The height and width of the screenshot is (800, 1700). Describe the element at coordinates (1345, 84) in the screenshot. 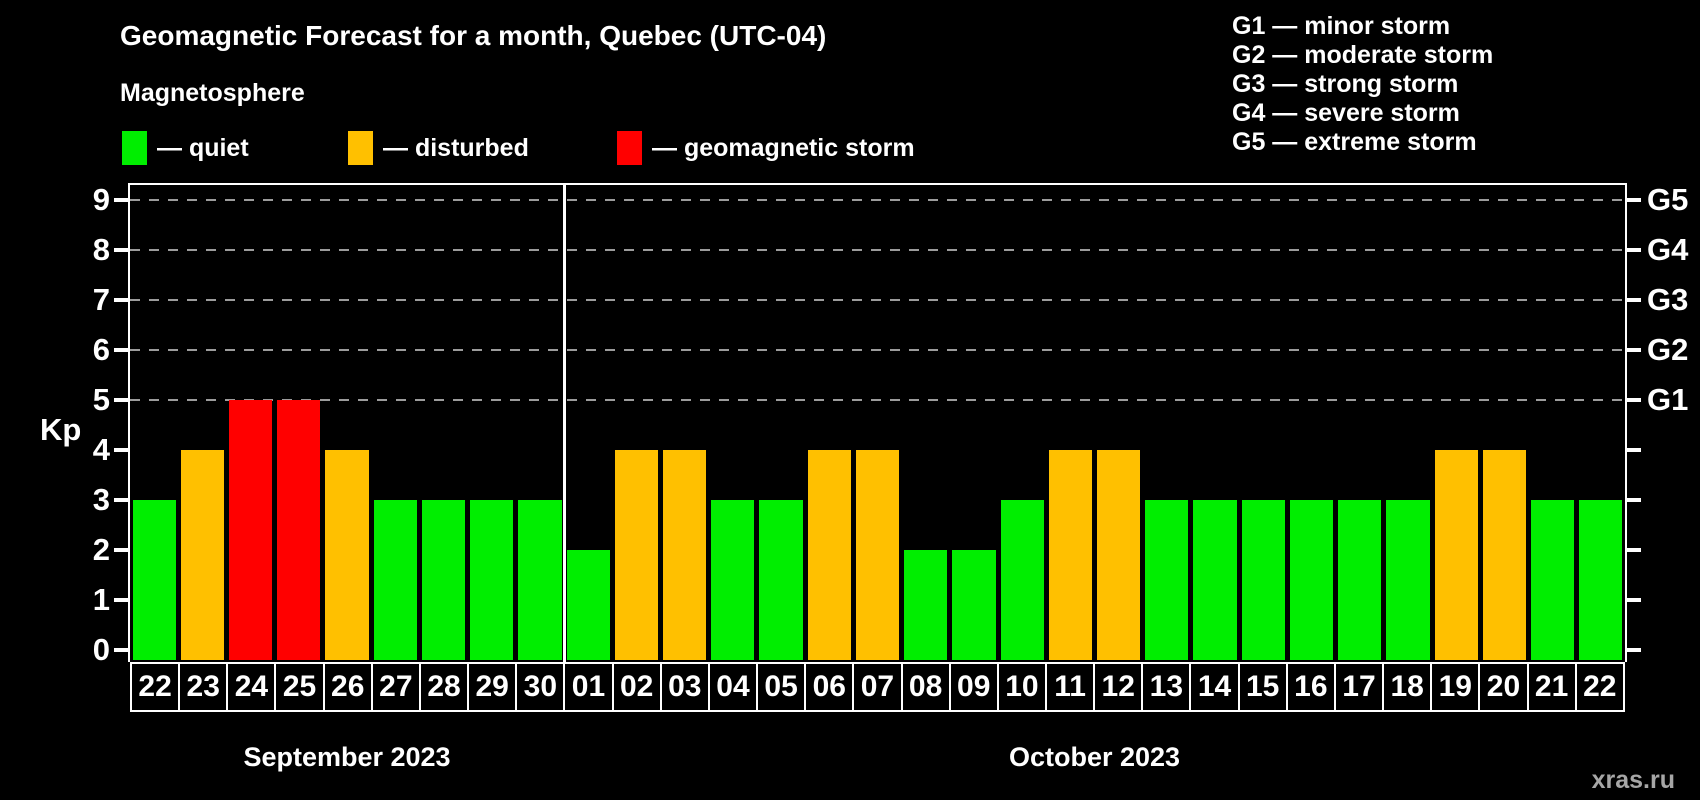

I see `g-legend-line-3: G3 — strong storm` at that location.